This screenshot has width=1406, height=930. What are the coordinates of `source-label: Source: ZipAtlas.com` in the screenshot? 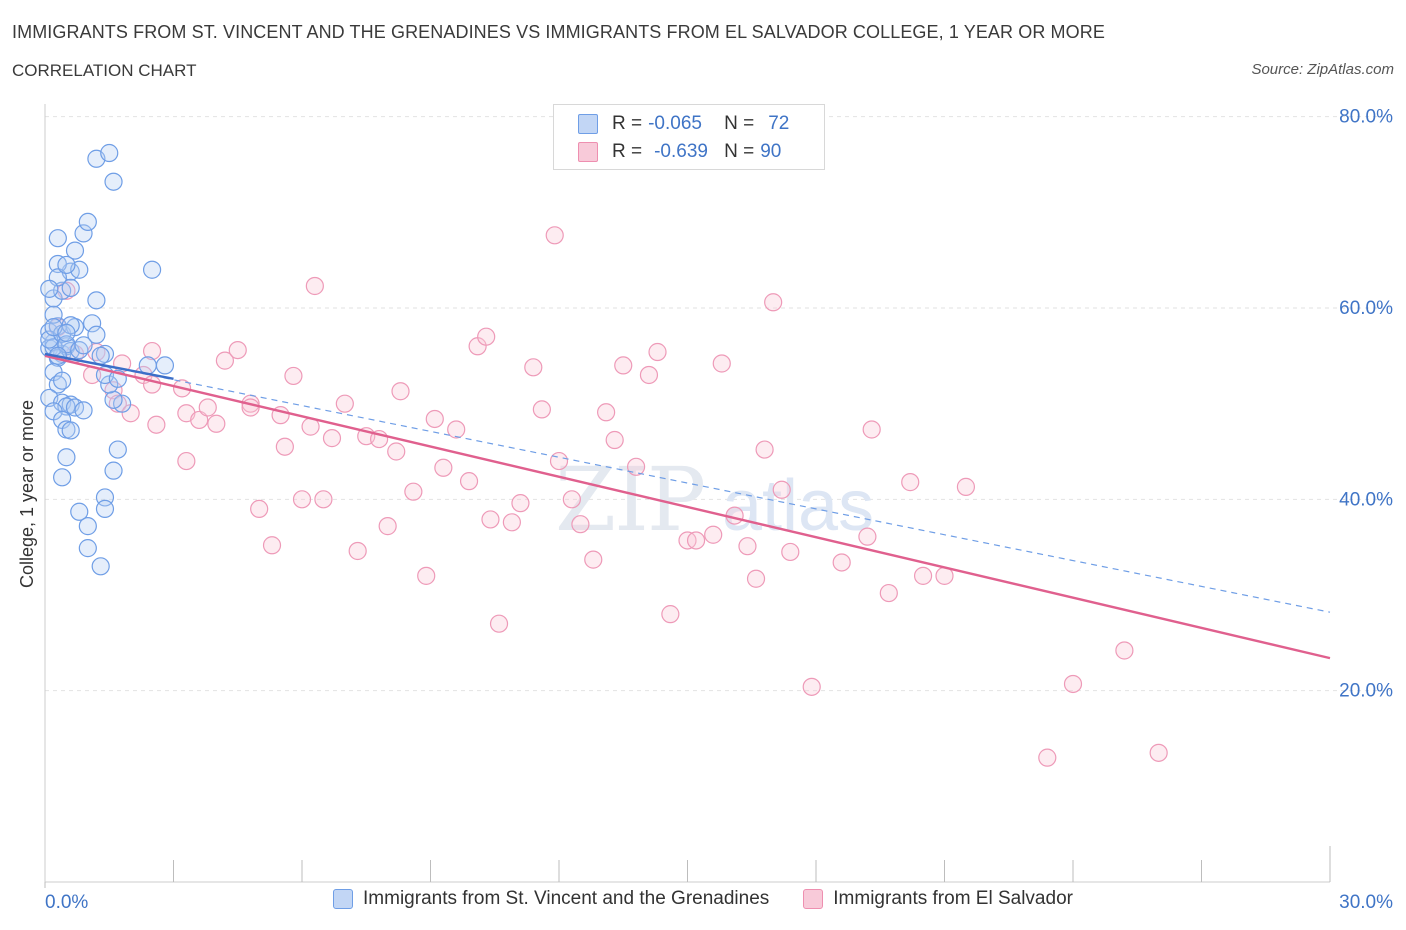 It's located at (1322, 69).